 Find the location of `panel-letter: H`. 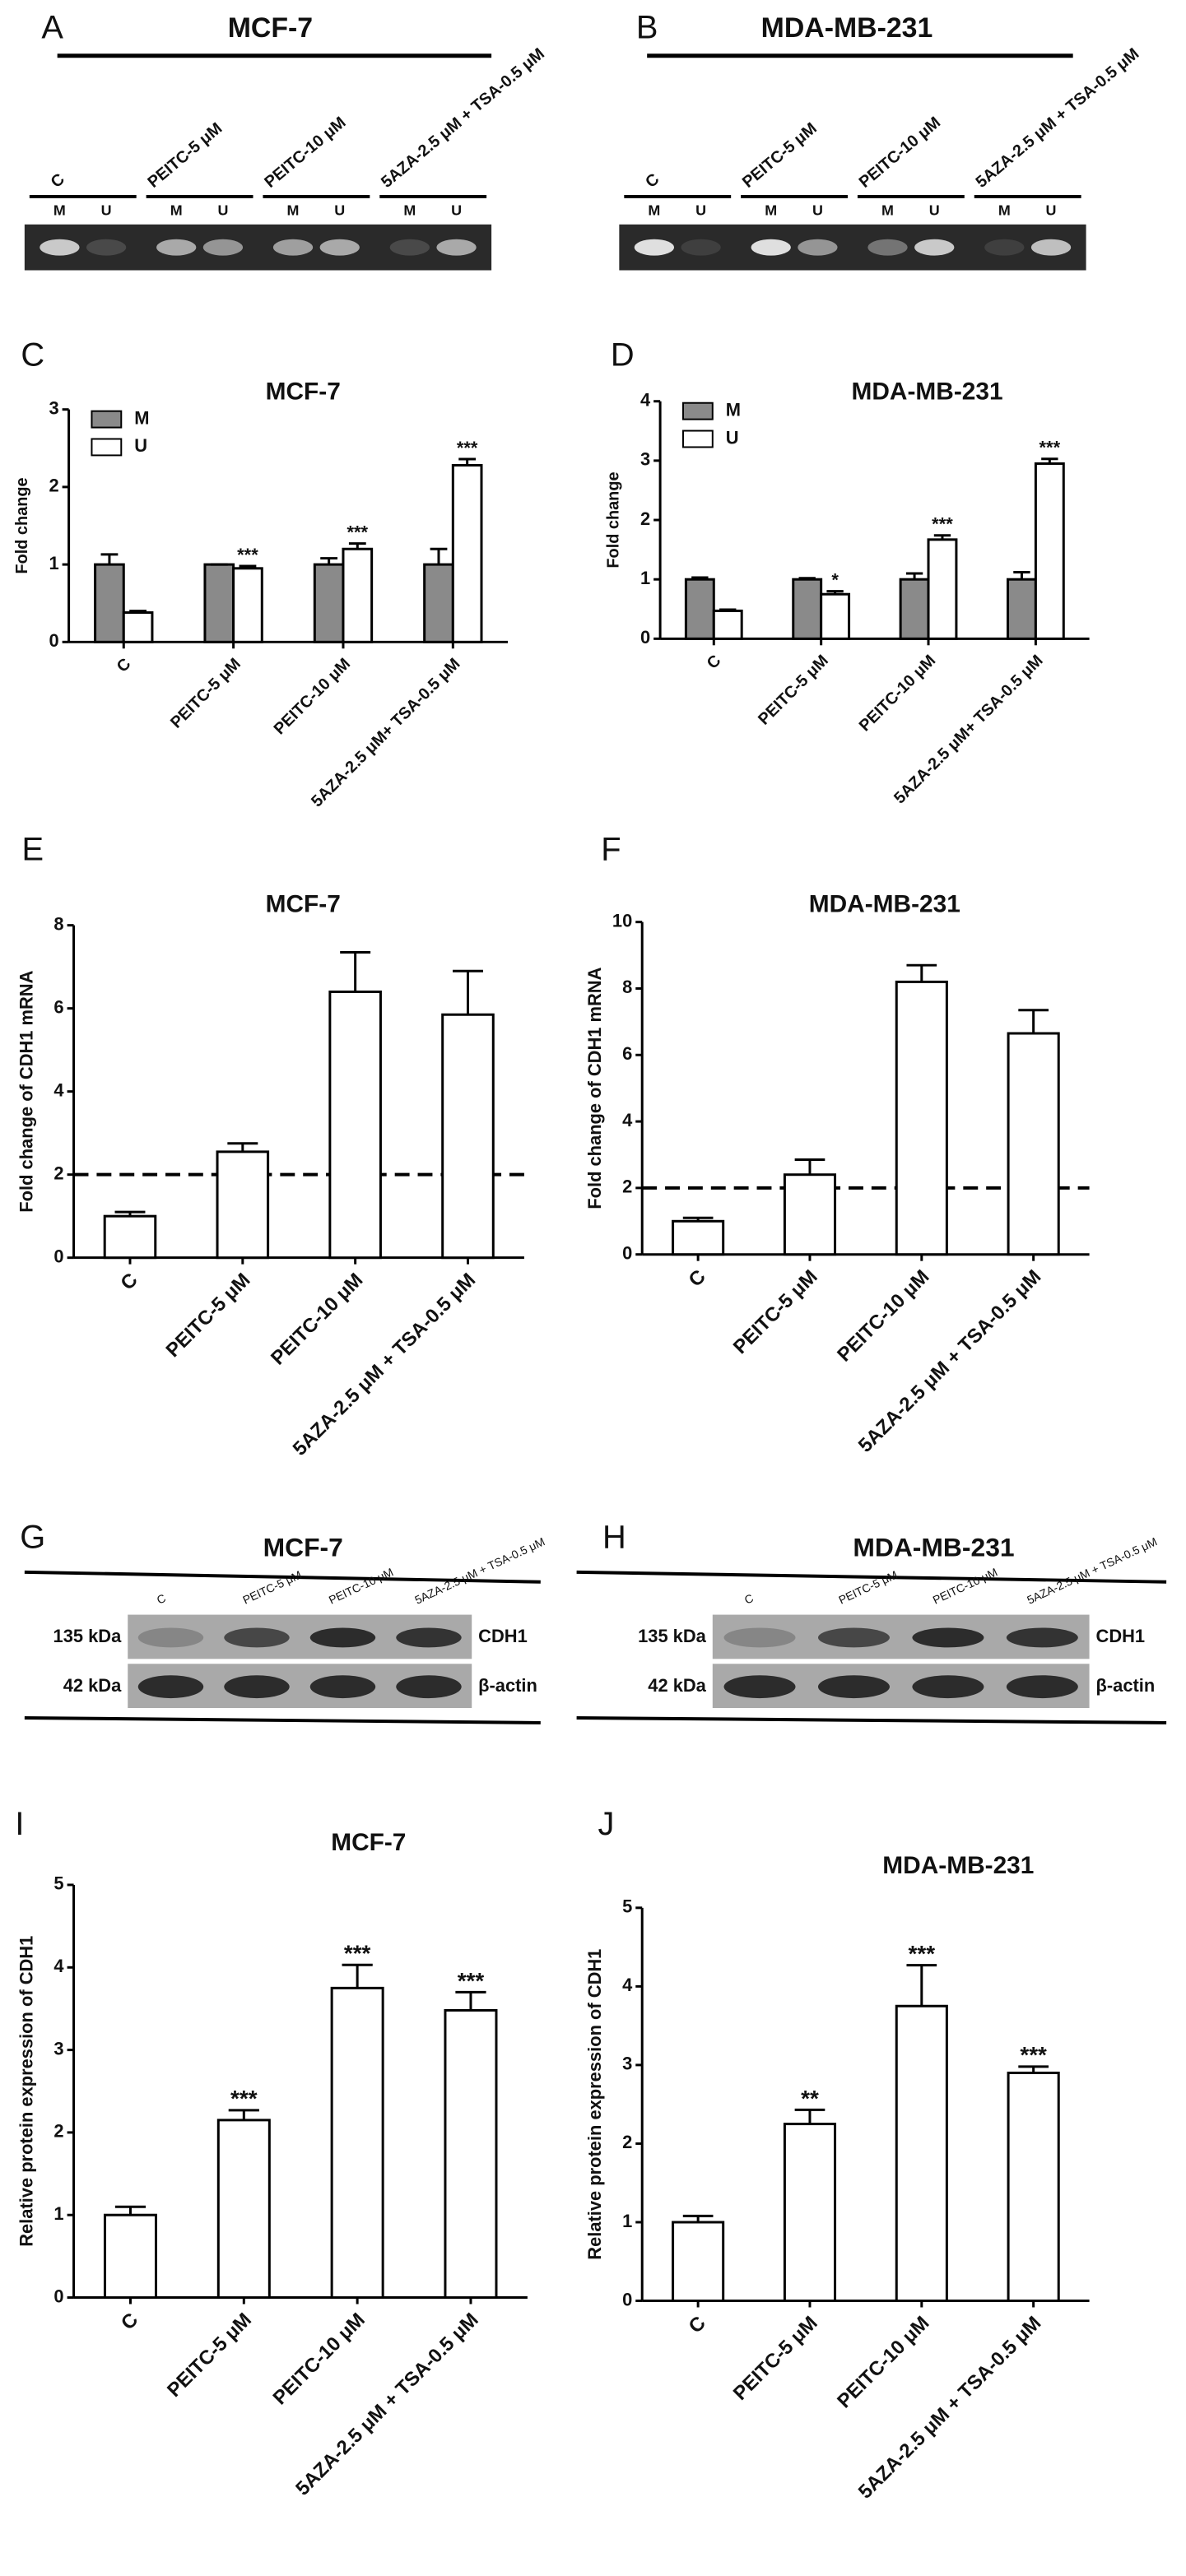

panel-letter: H is located at coordinates (614, 1538).